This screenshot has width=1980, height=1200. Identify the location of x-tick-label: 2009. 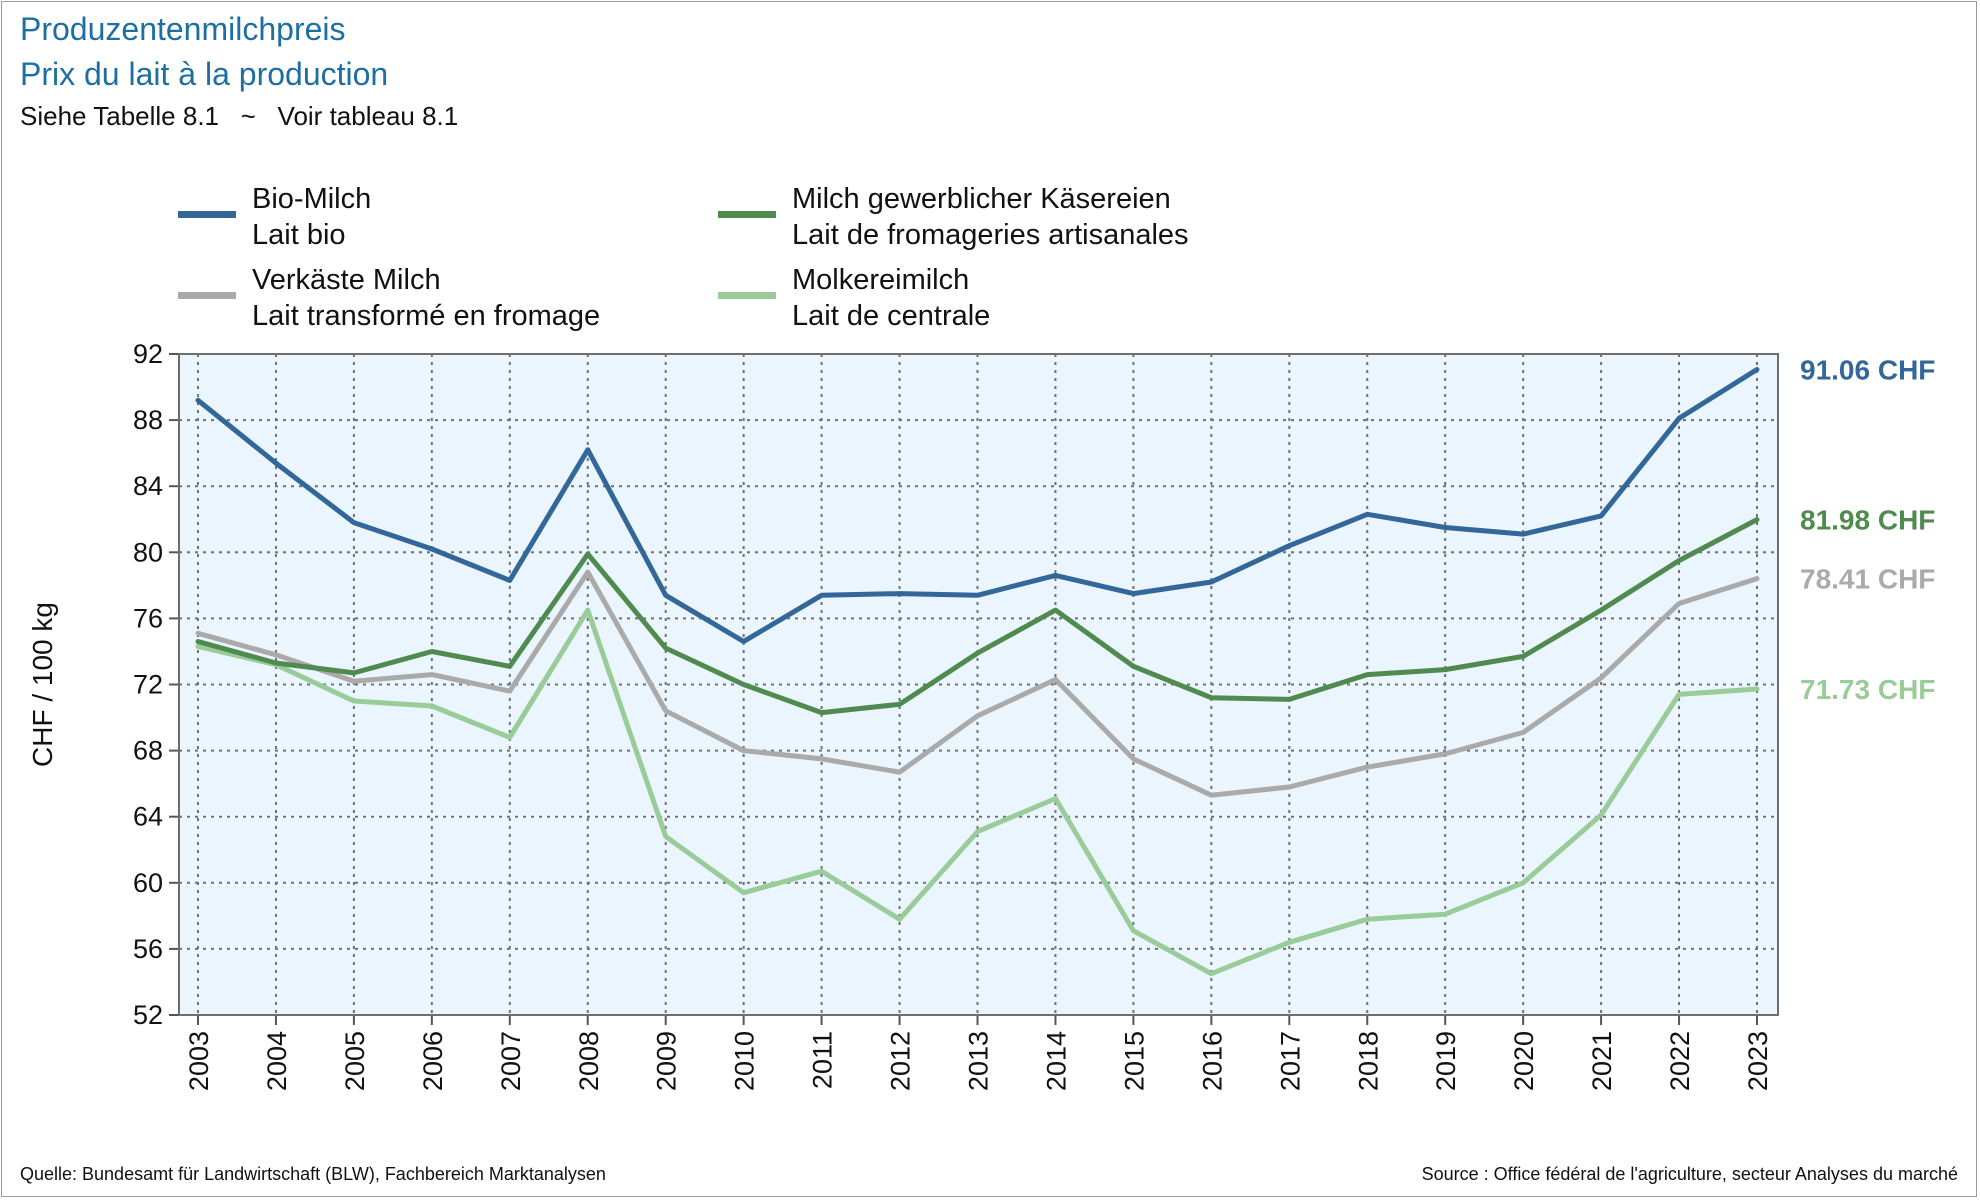
(667, 1061).